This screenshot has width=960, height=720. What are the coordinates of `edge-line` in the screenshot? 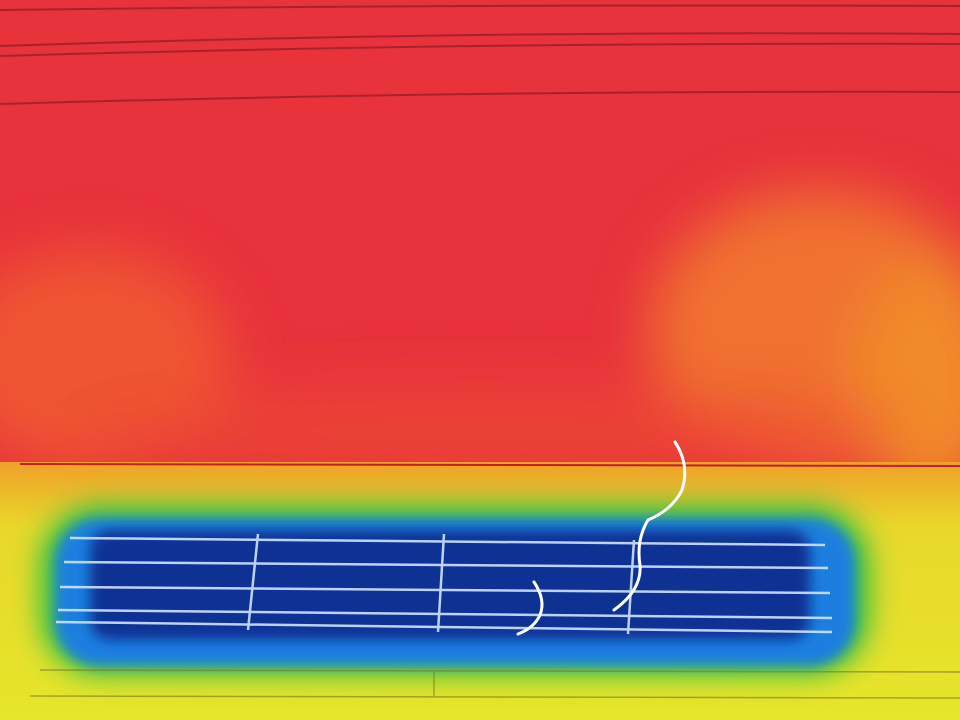 It's located at (489, 465).